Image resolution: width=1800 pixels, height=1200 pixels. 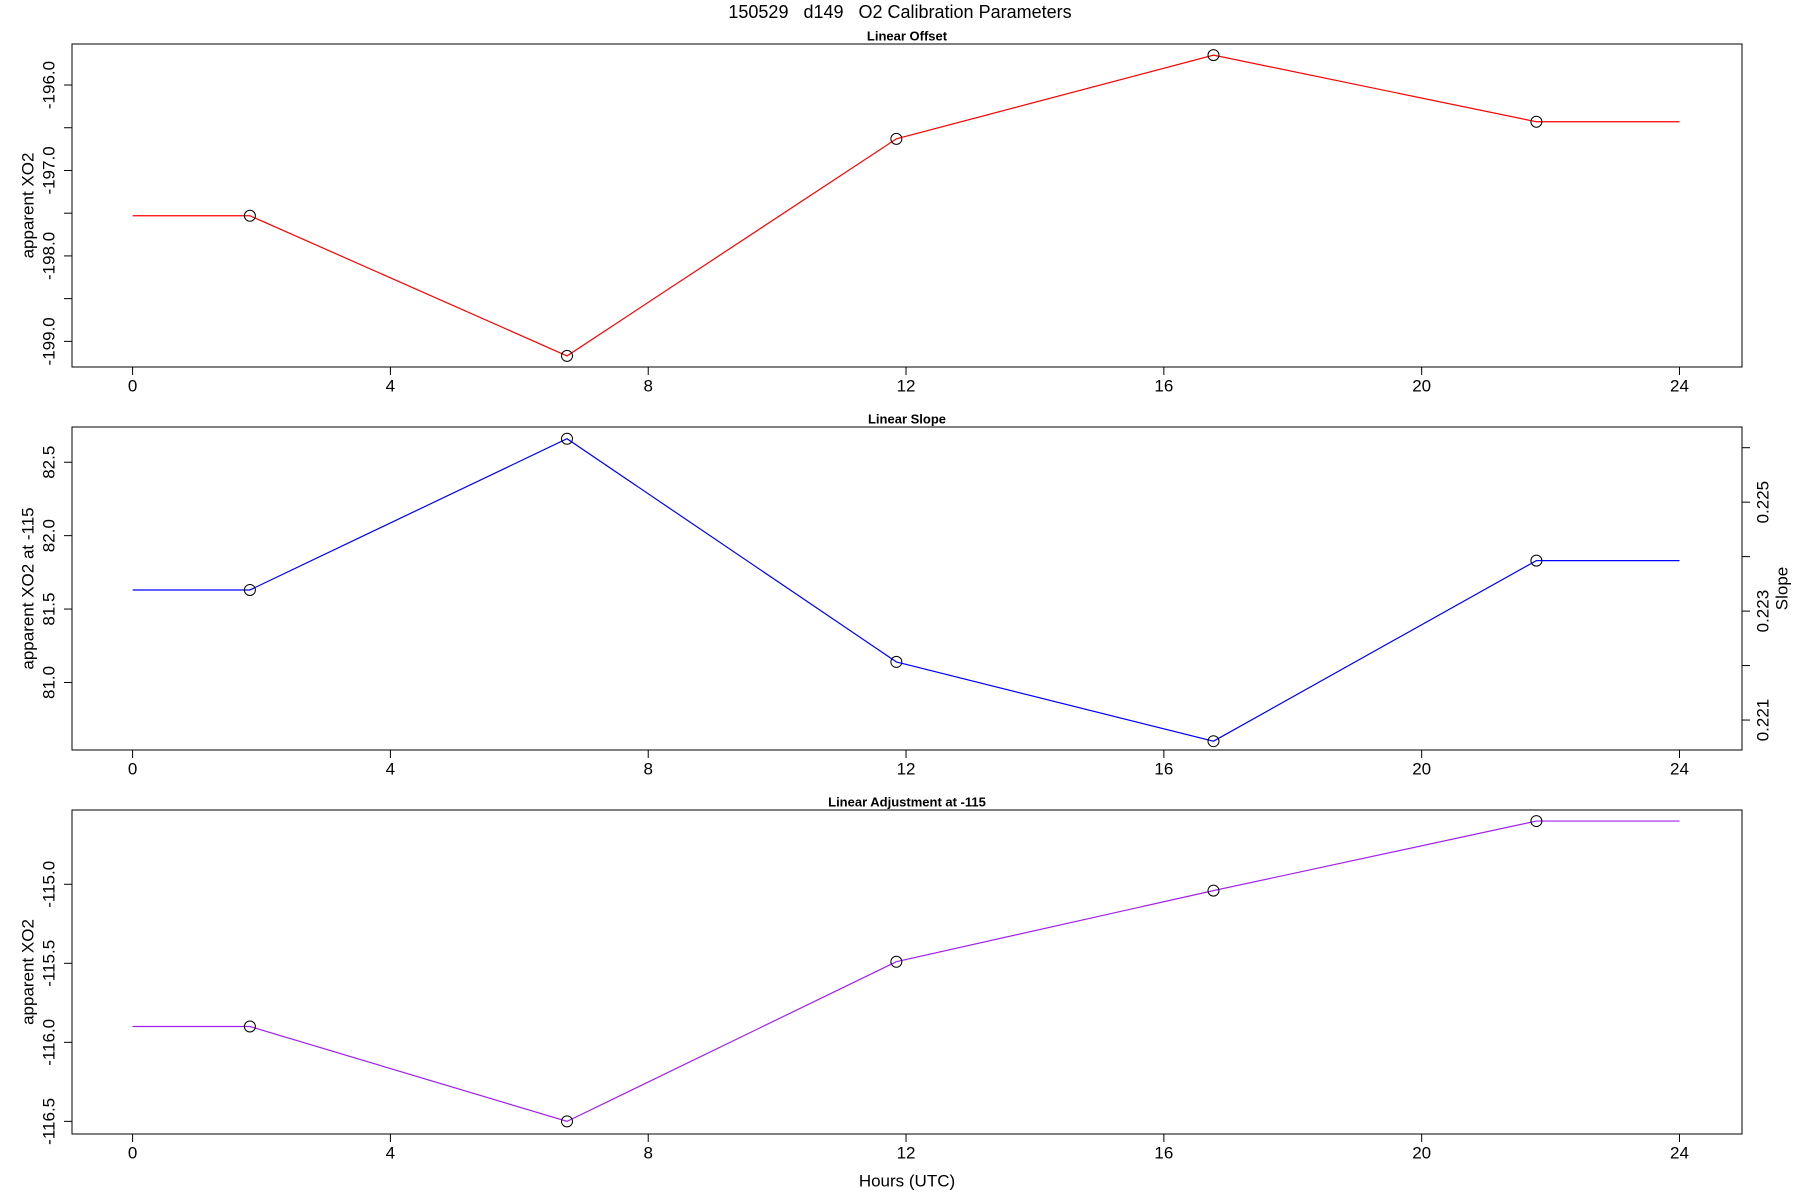 What do you see at coordinates (1762, 502) in the screenshot?
I see `y2-tick-label: 0.225` at bounding box center [1762, 502].